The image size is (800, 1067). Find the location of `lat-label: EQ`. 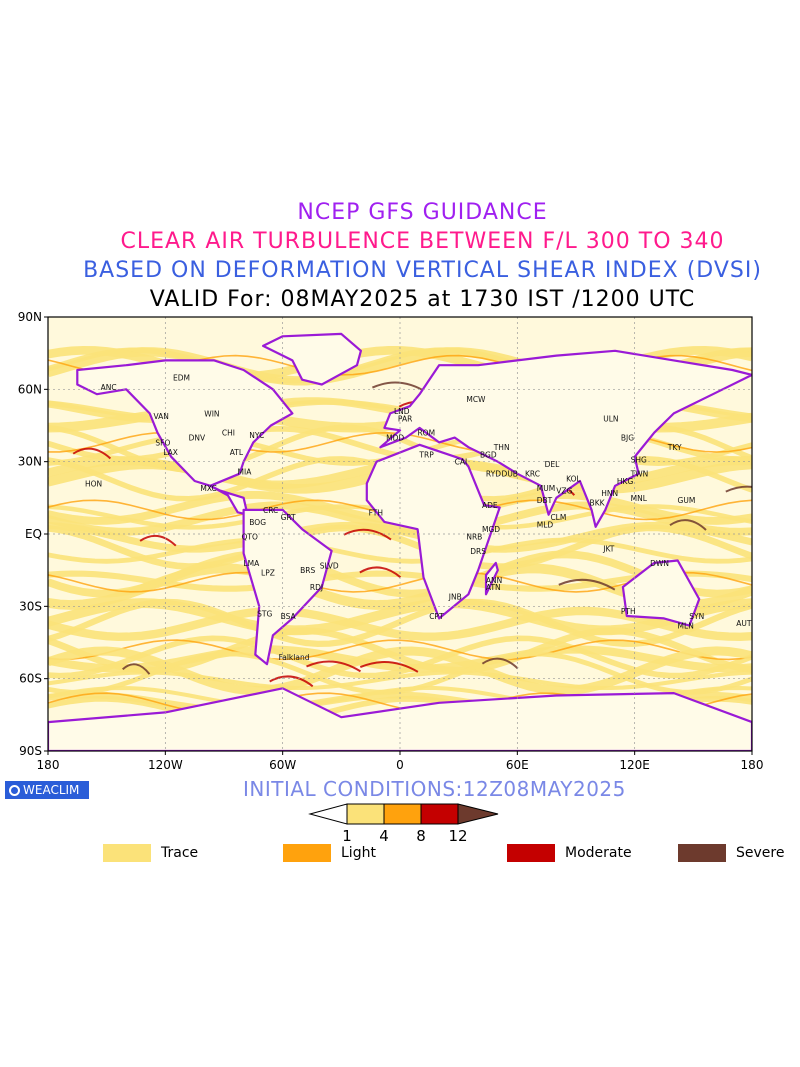

lat-label: EQ is located at coordinates (33, 534).